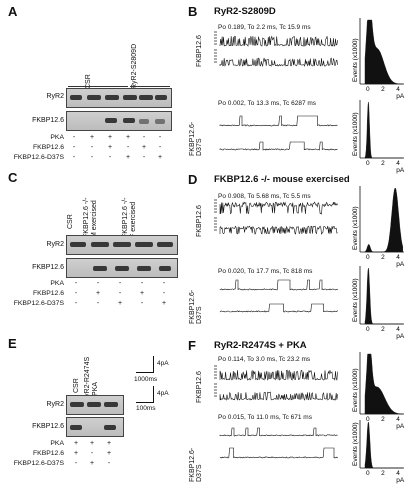 Image resolution: width=411 pixels, height=487 pixels. I want to click on panel-f-label-1: FKBP12.6, so click(199, 387).